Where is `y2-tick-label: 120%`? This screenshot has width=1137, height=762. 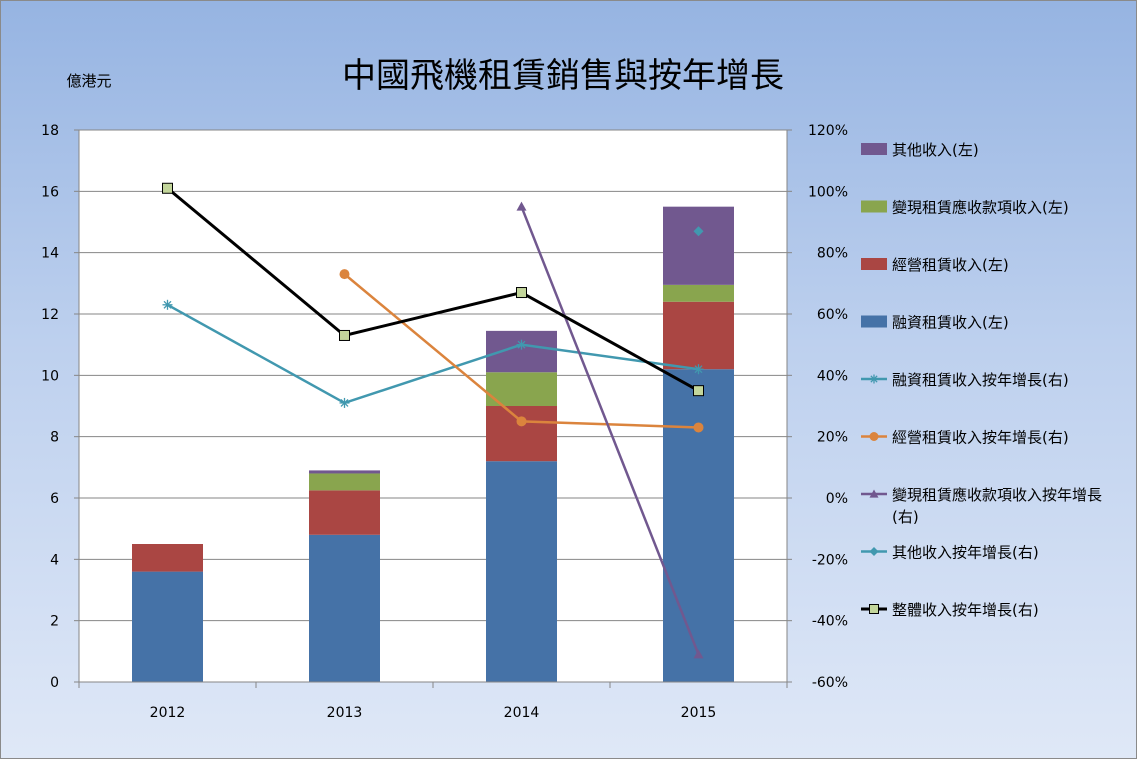
y2-tick-label: 120% is located at coordinates (828, 131).